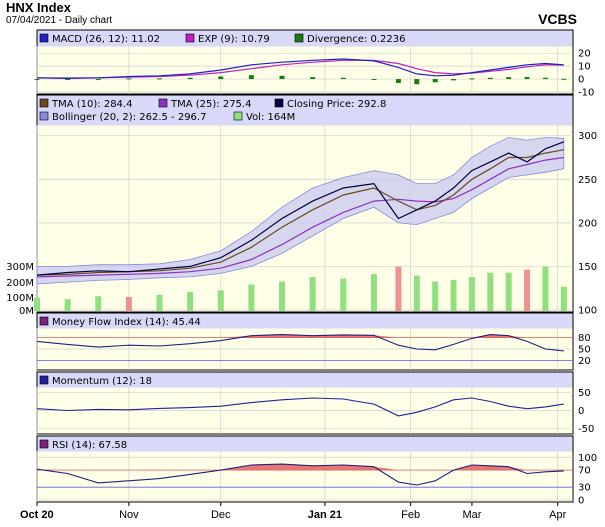  Describe the element at coordinates (106, 39) in the screenshot. I see `legend-label-macd-0: MACD (26, 12): 11.02` at that location.